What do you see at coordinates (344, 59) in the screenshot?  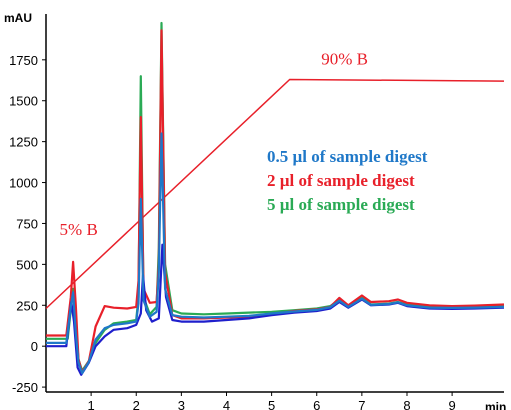 I see `gradient-annotation-1: 90% B` at bounding box center [344, 59].